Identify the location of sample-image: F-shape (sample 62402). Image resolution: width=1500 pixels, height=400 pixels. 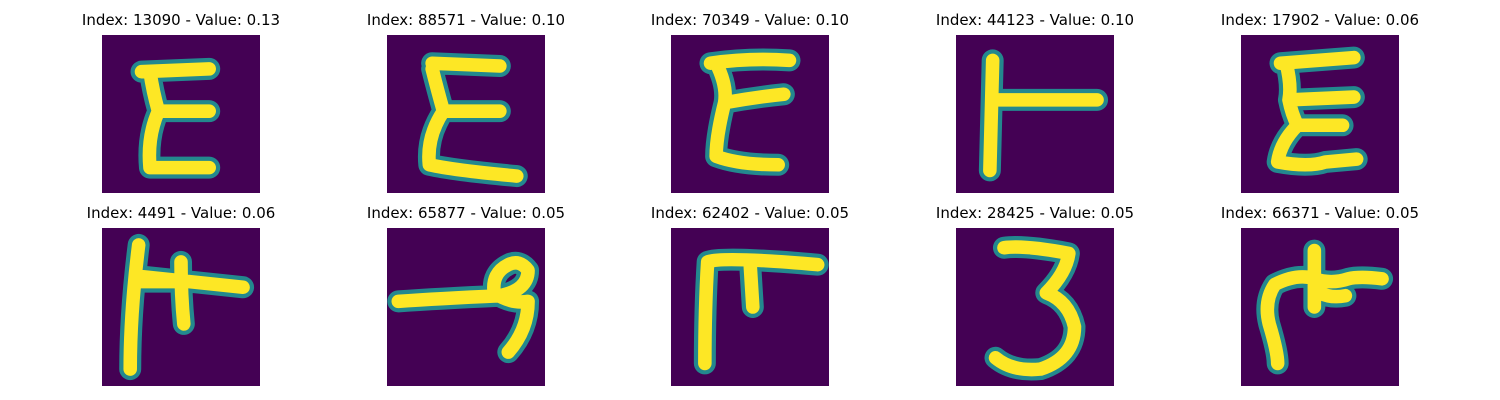
(750, 307).